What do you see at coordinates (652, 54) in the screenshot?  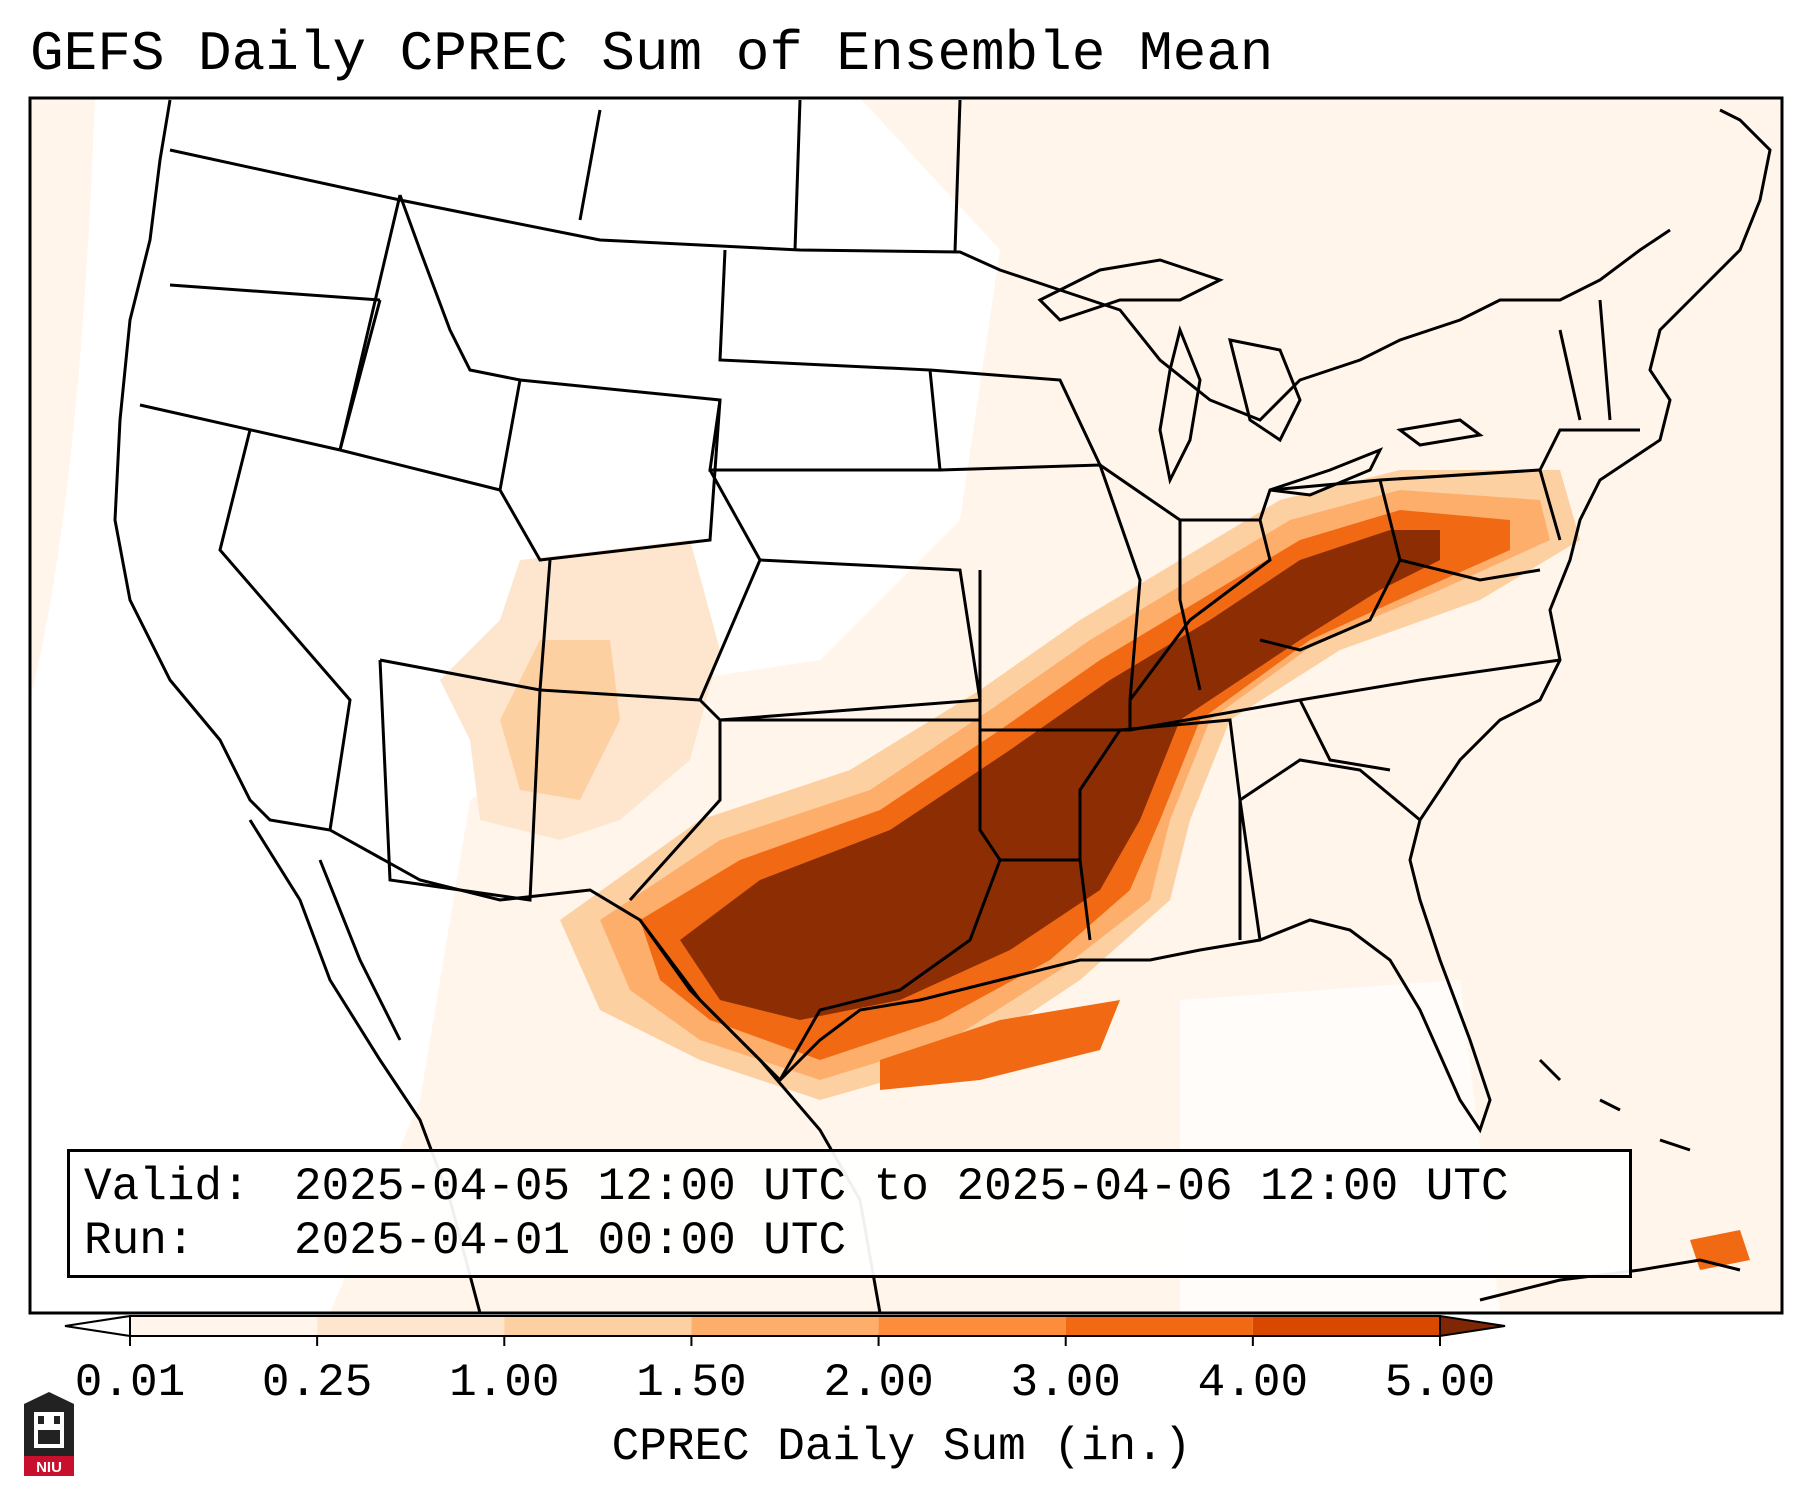 I see `map-title: GEFS Daily CPREC Sum of Ensemble Mean` at bounding box center [652, 54].